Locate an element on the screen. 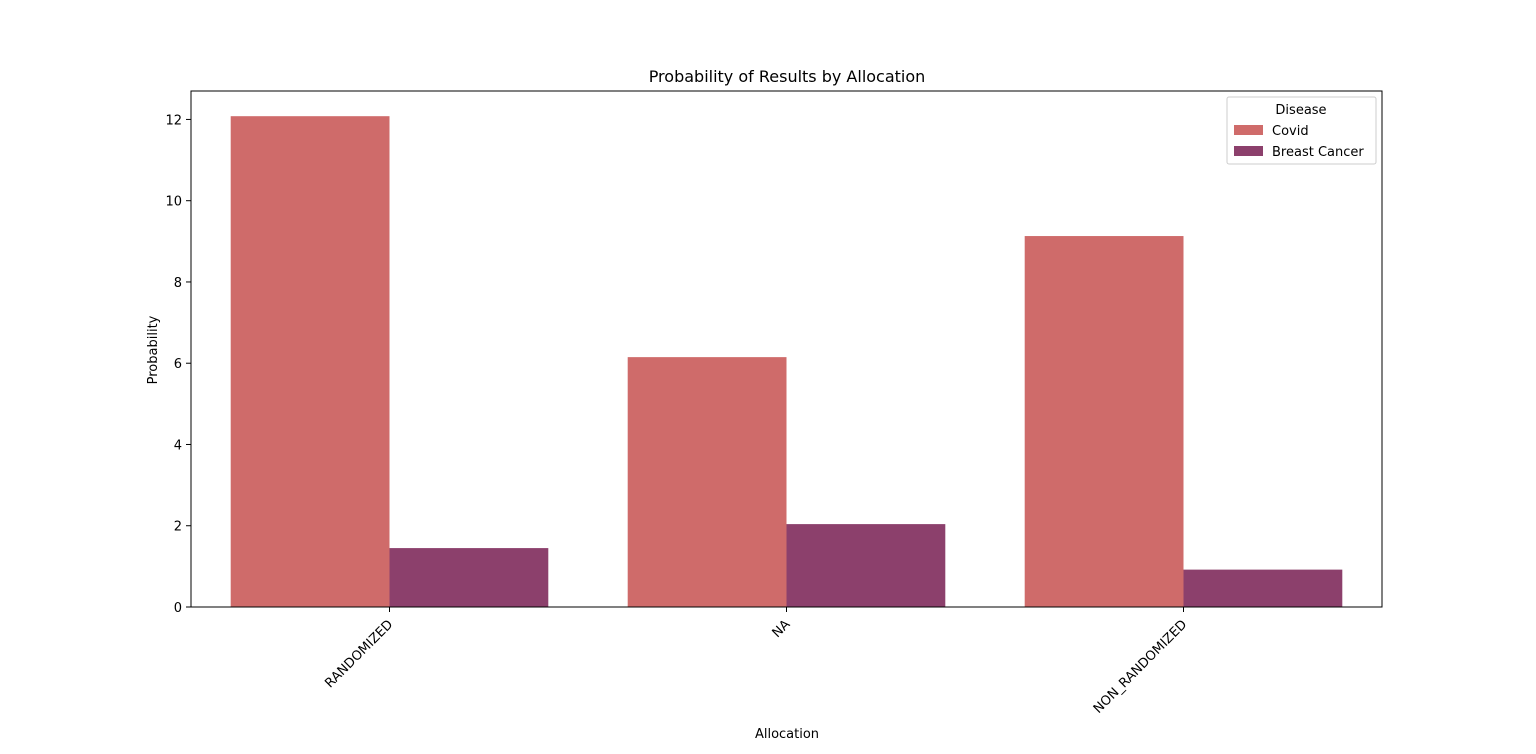 This screenshot has height=754, width=1536. legend-frame is located at coordinates (1301, 130).